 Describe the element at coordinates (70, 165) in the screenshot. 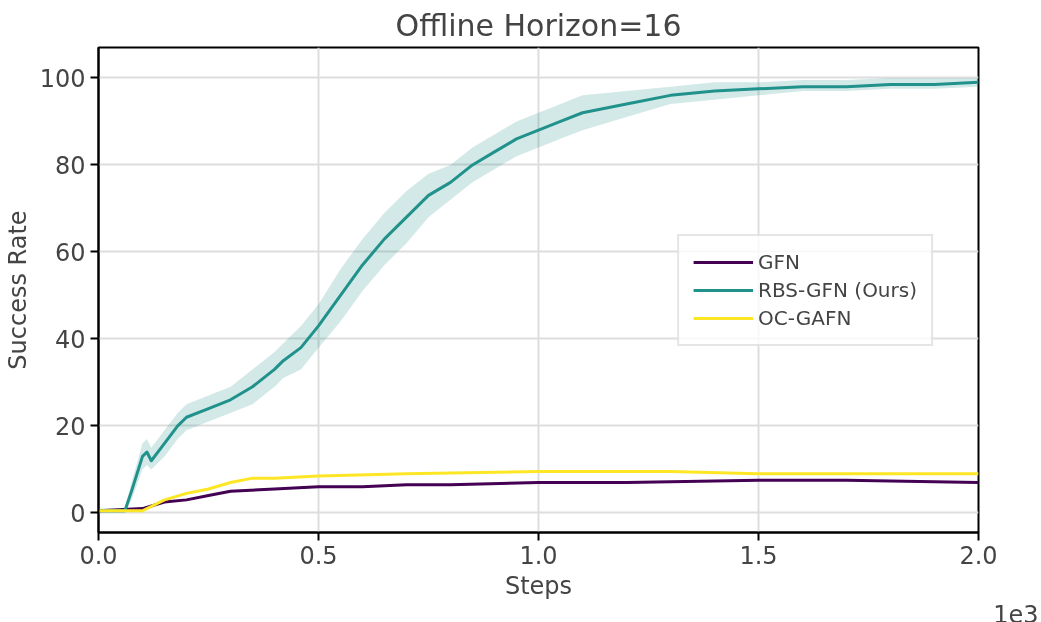

I see `y-tick-label: 80` at that location.